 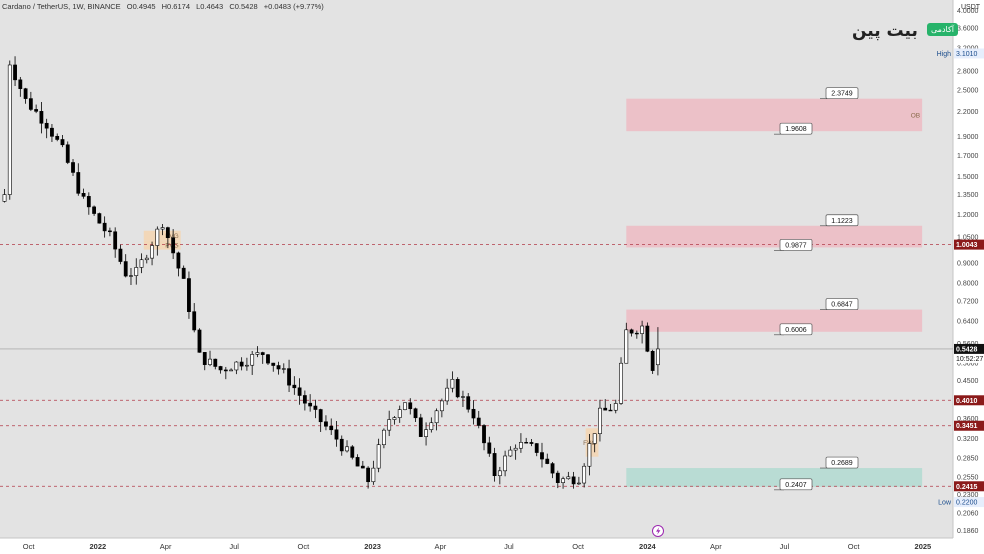 What do you see at coordinates (171, 236) in the screenshot?
I see `fvg-label: FVG` at bounding box center [171, 236].